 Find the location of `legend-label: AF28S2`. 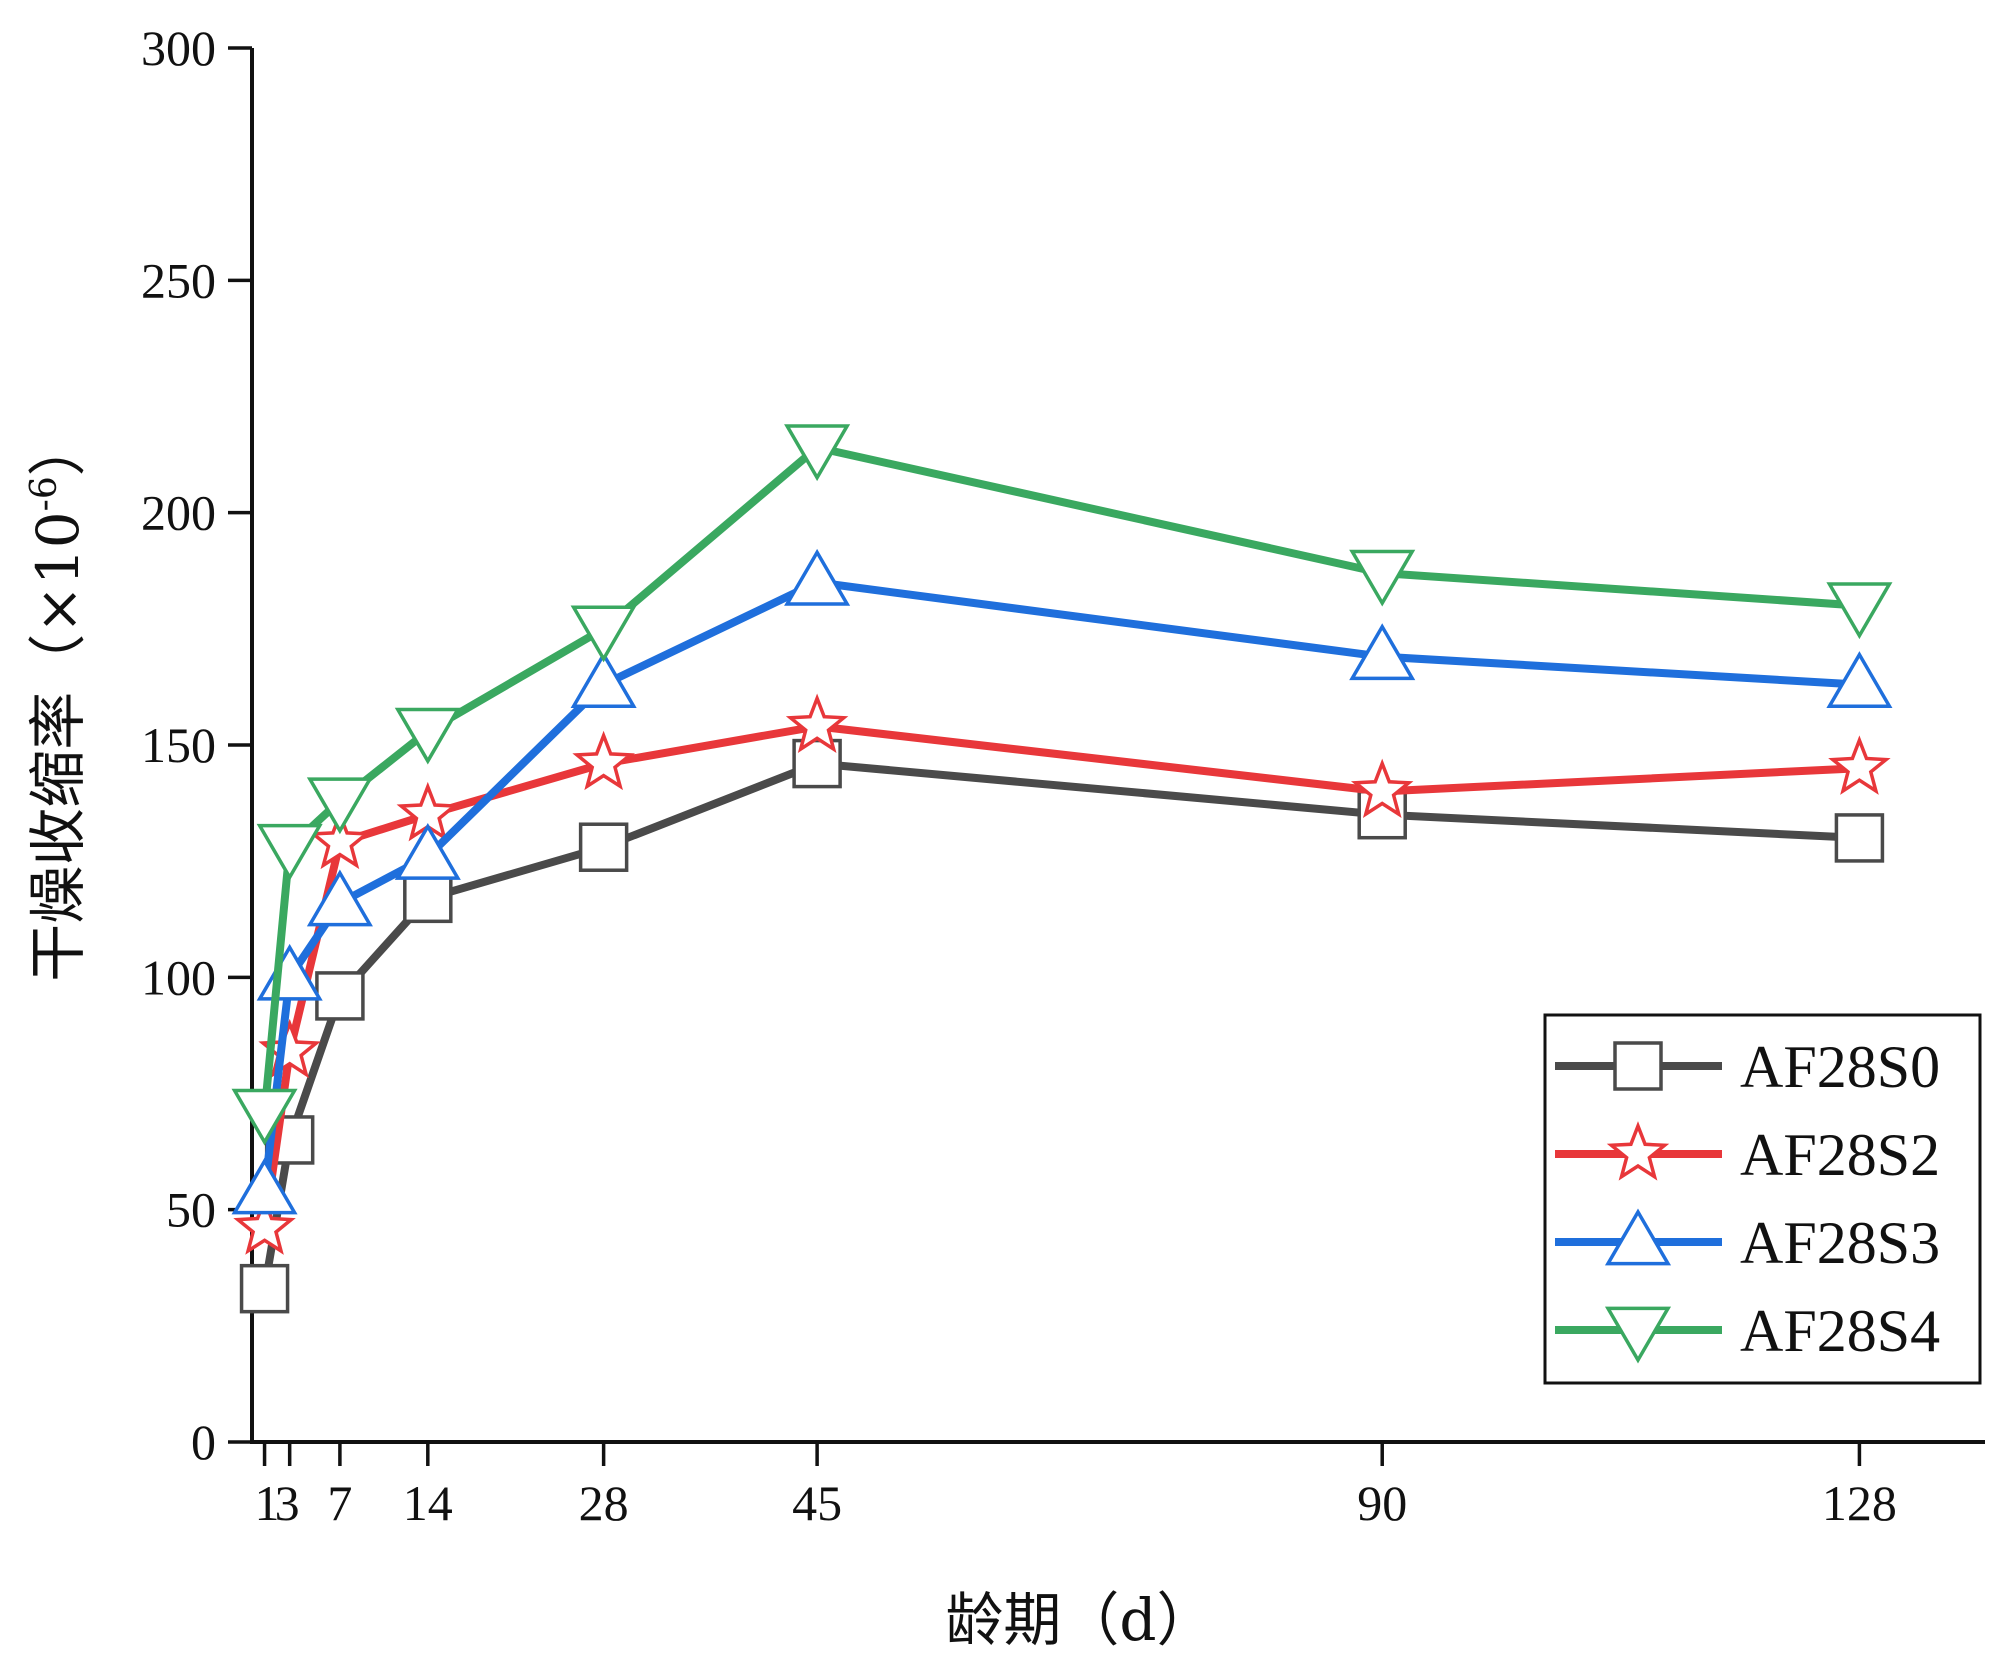

legend-label: AF28S2 is located at coordinates (1840, 1155).